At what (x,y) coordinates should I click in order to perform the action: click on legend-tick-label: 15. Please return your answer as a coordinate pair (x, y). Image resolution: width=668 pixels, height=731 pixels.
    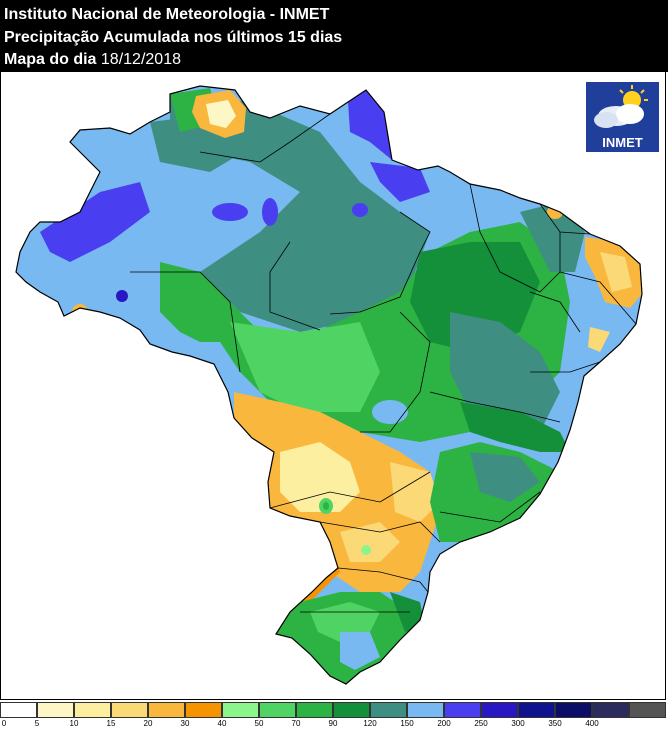
    Looking at the image, I should click on (111, 723).